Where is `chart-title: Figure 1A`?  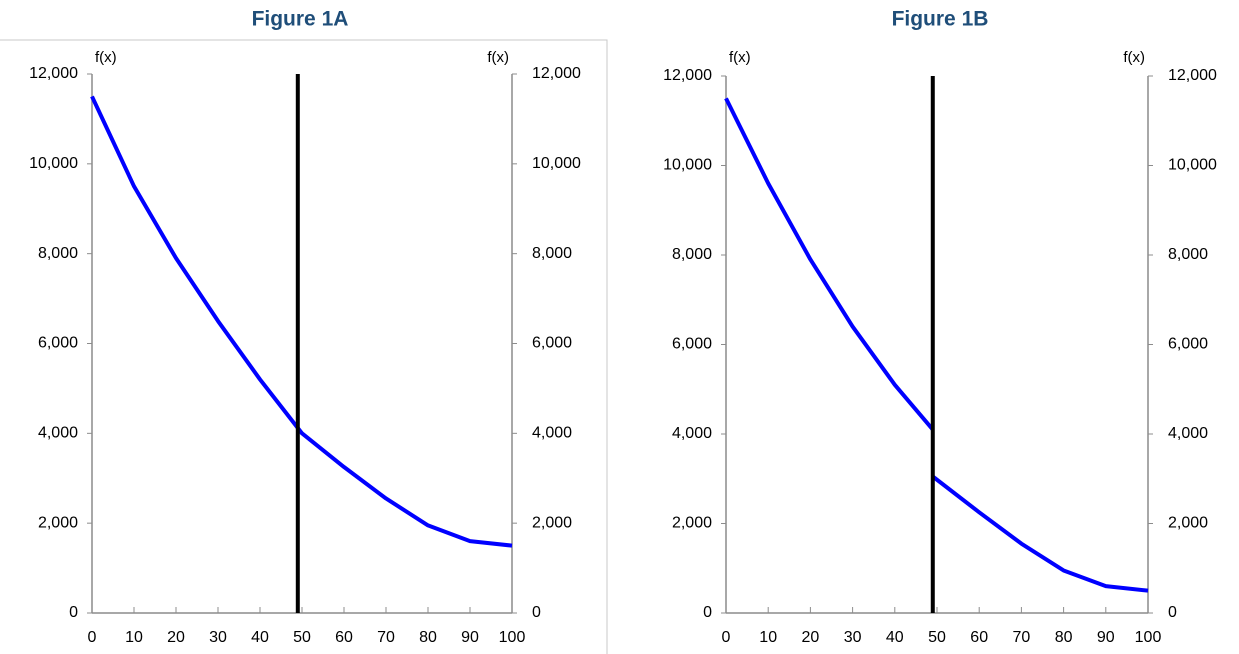
chart-title: Figure 1A is located at coordinates (300, 19).